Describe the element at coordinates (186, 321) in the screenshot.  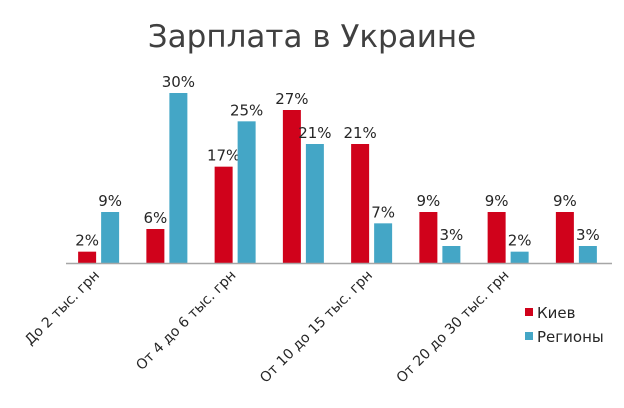
I see `x-tick-label: От 4 до 6 тыс. грн` at that location.